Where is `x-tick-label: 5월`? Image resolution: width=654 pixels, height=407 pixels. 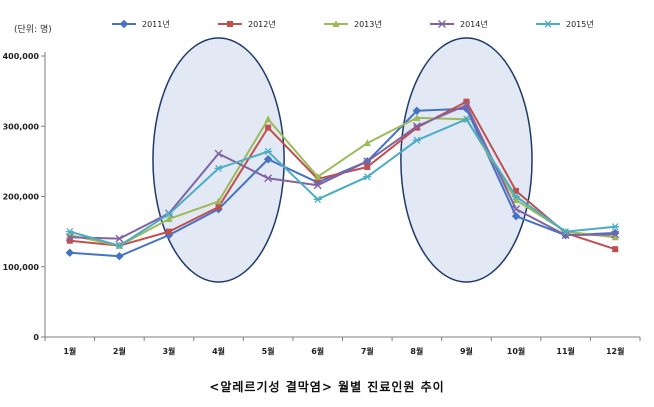 x-tick-label: 5월 is located at coordinates (268, 351).